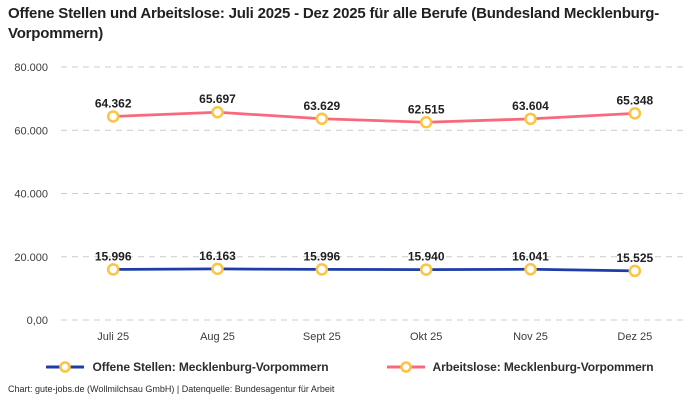 Image resolution: width=700 pixels, height=400 pixels. Describe the element at coordinates (426, 257) in the screenshot. I see `data-point-label: 15.940` at that location.